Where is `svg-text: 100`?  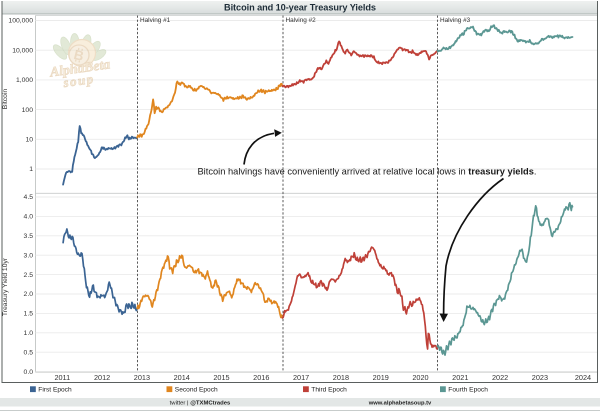 svg-text: 100 is located at coordinates (28, 110).